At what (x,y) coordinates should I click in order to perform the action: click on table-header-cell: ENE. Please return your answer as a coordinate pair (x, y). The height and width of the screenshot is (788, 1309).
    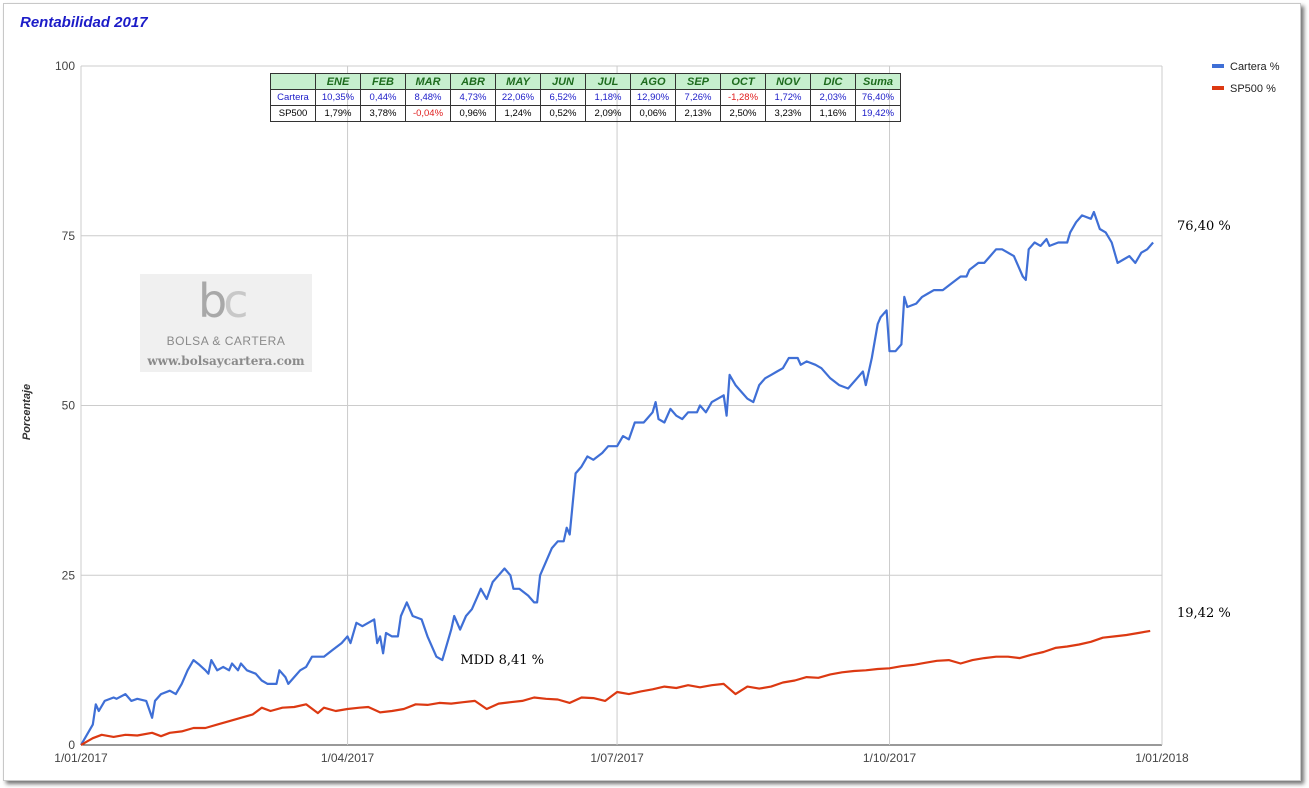
    Looking at the image, I should click on (338, 81).